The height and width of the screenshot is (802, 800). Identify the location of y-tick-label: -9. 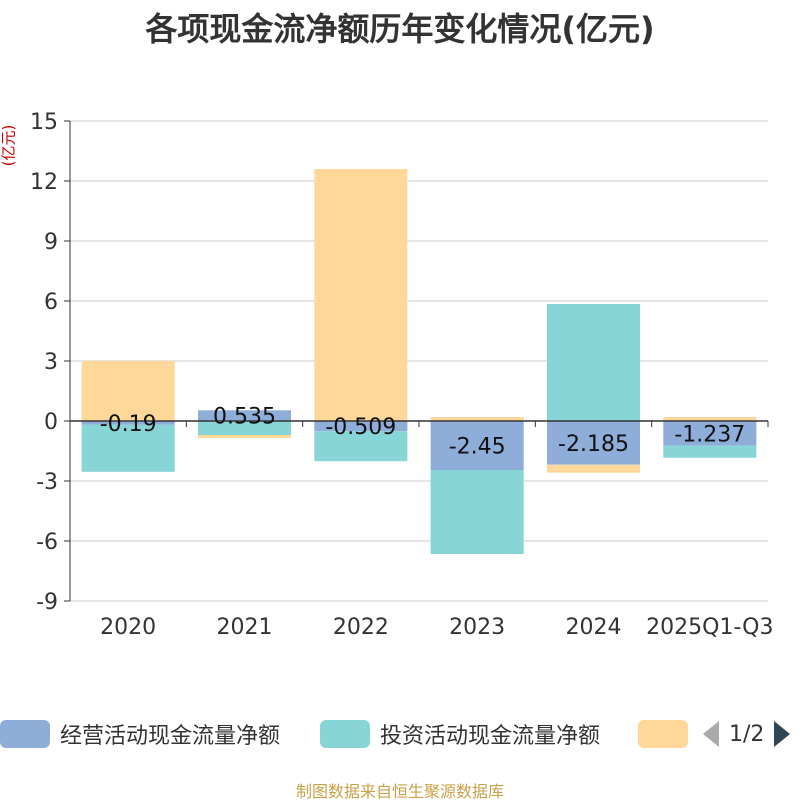
(47, 602).